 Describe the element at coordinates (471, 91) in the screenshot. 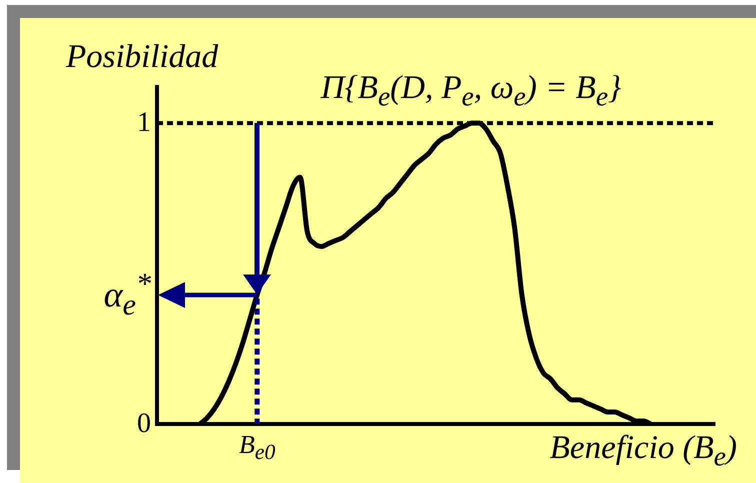

I see `chart-title: Π{B$_{e}$(D, P$_{e}$, ω$_{e}$) = B$_{e}$}` at that location.